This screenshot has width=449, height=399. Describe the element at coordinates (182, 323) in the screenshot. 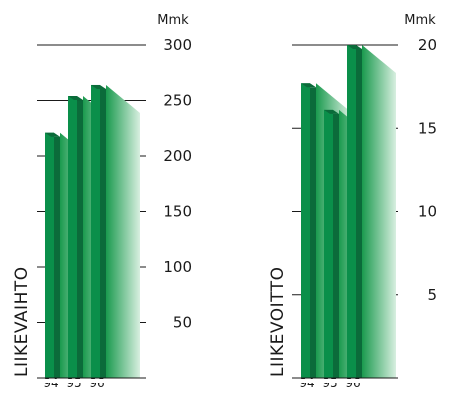

I see `y-tick-label: 50` at that location.